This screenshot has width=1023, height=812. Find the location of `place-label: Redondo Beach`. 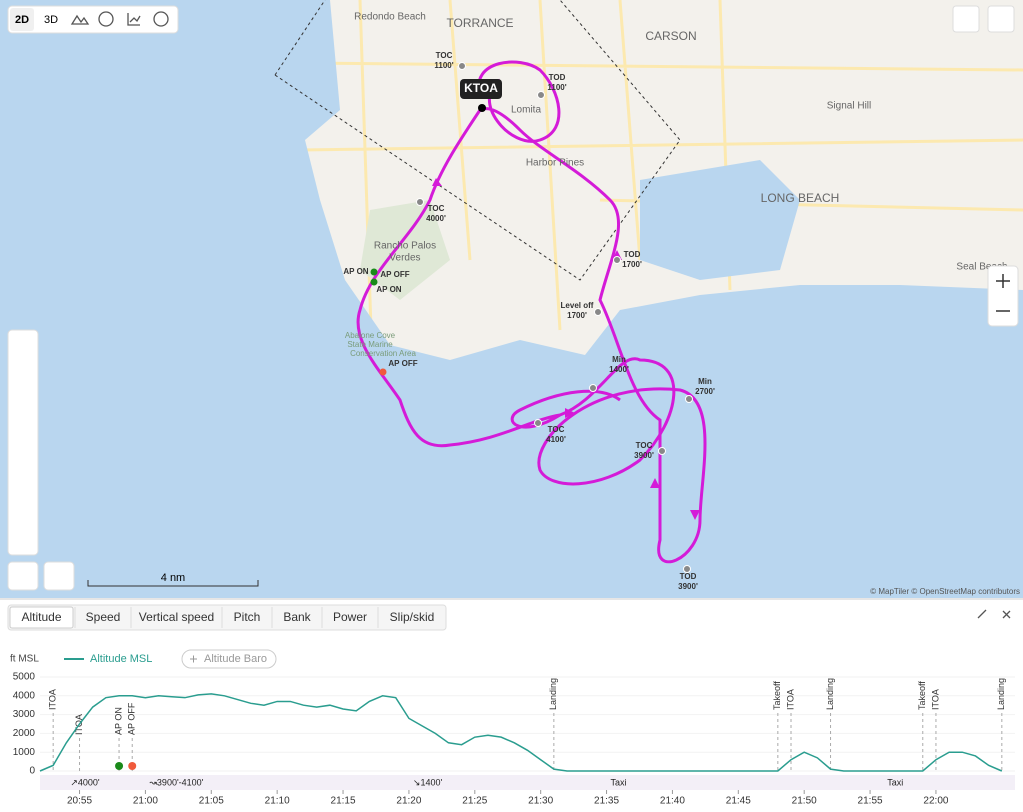

place-label: Redondo Beach is located at coordinates (390, 17).